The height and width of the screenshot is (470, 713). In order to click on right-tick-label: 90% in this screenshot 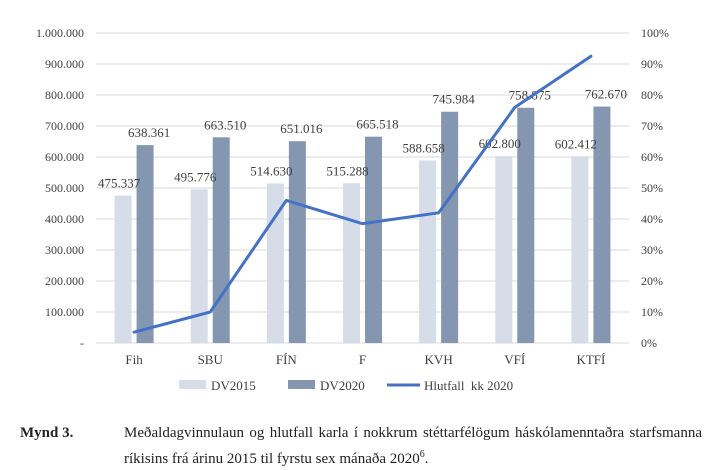, I will do `click(652, 64)`.